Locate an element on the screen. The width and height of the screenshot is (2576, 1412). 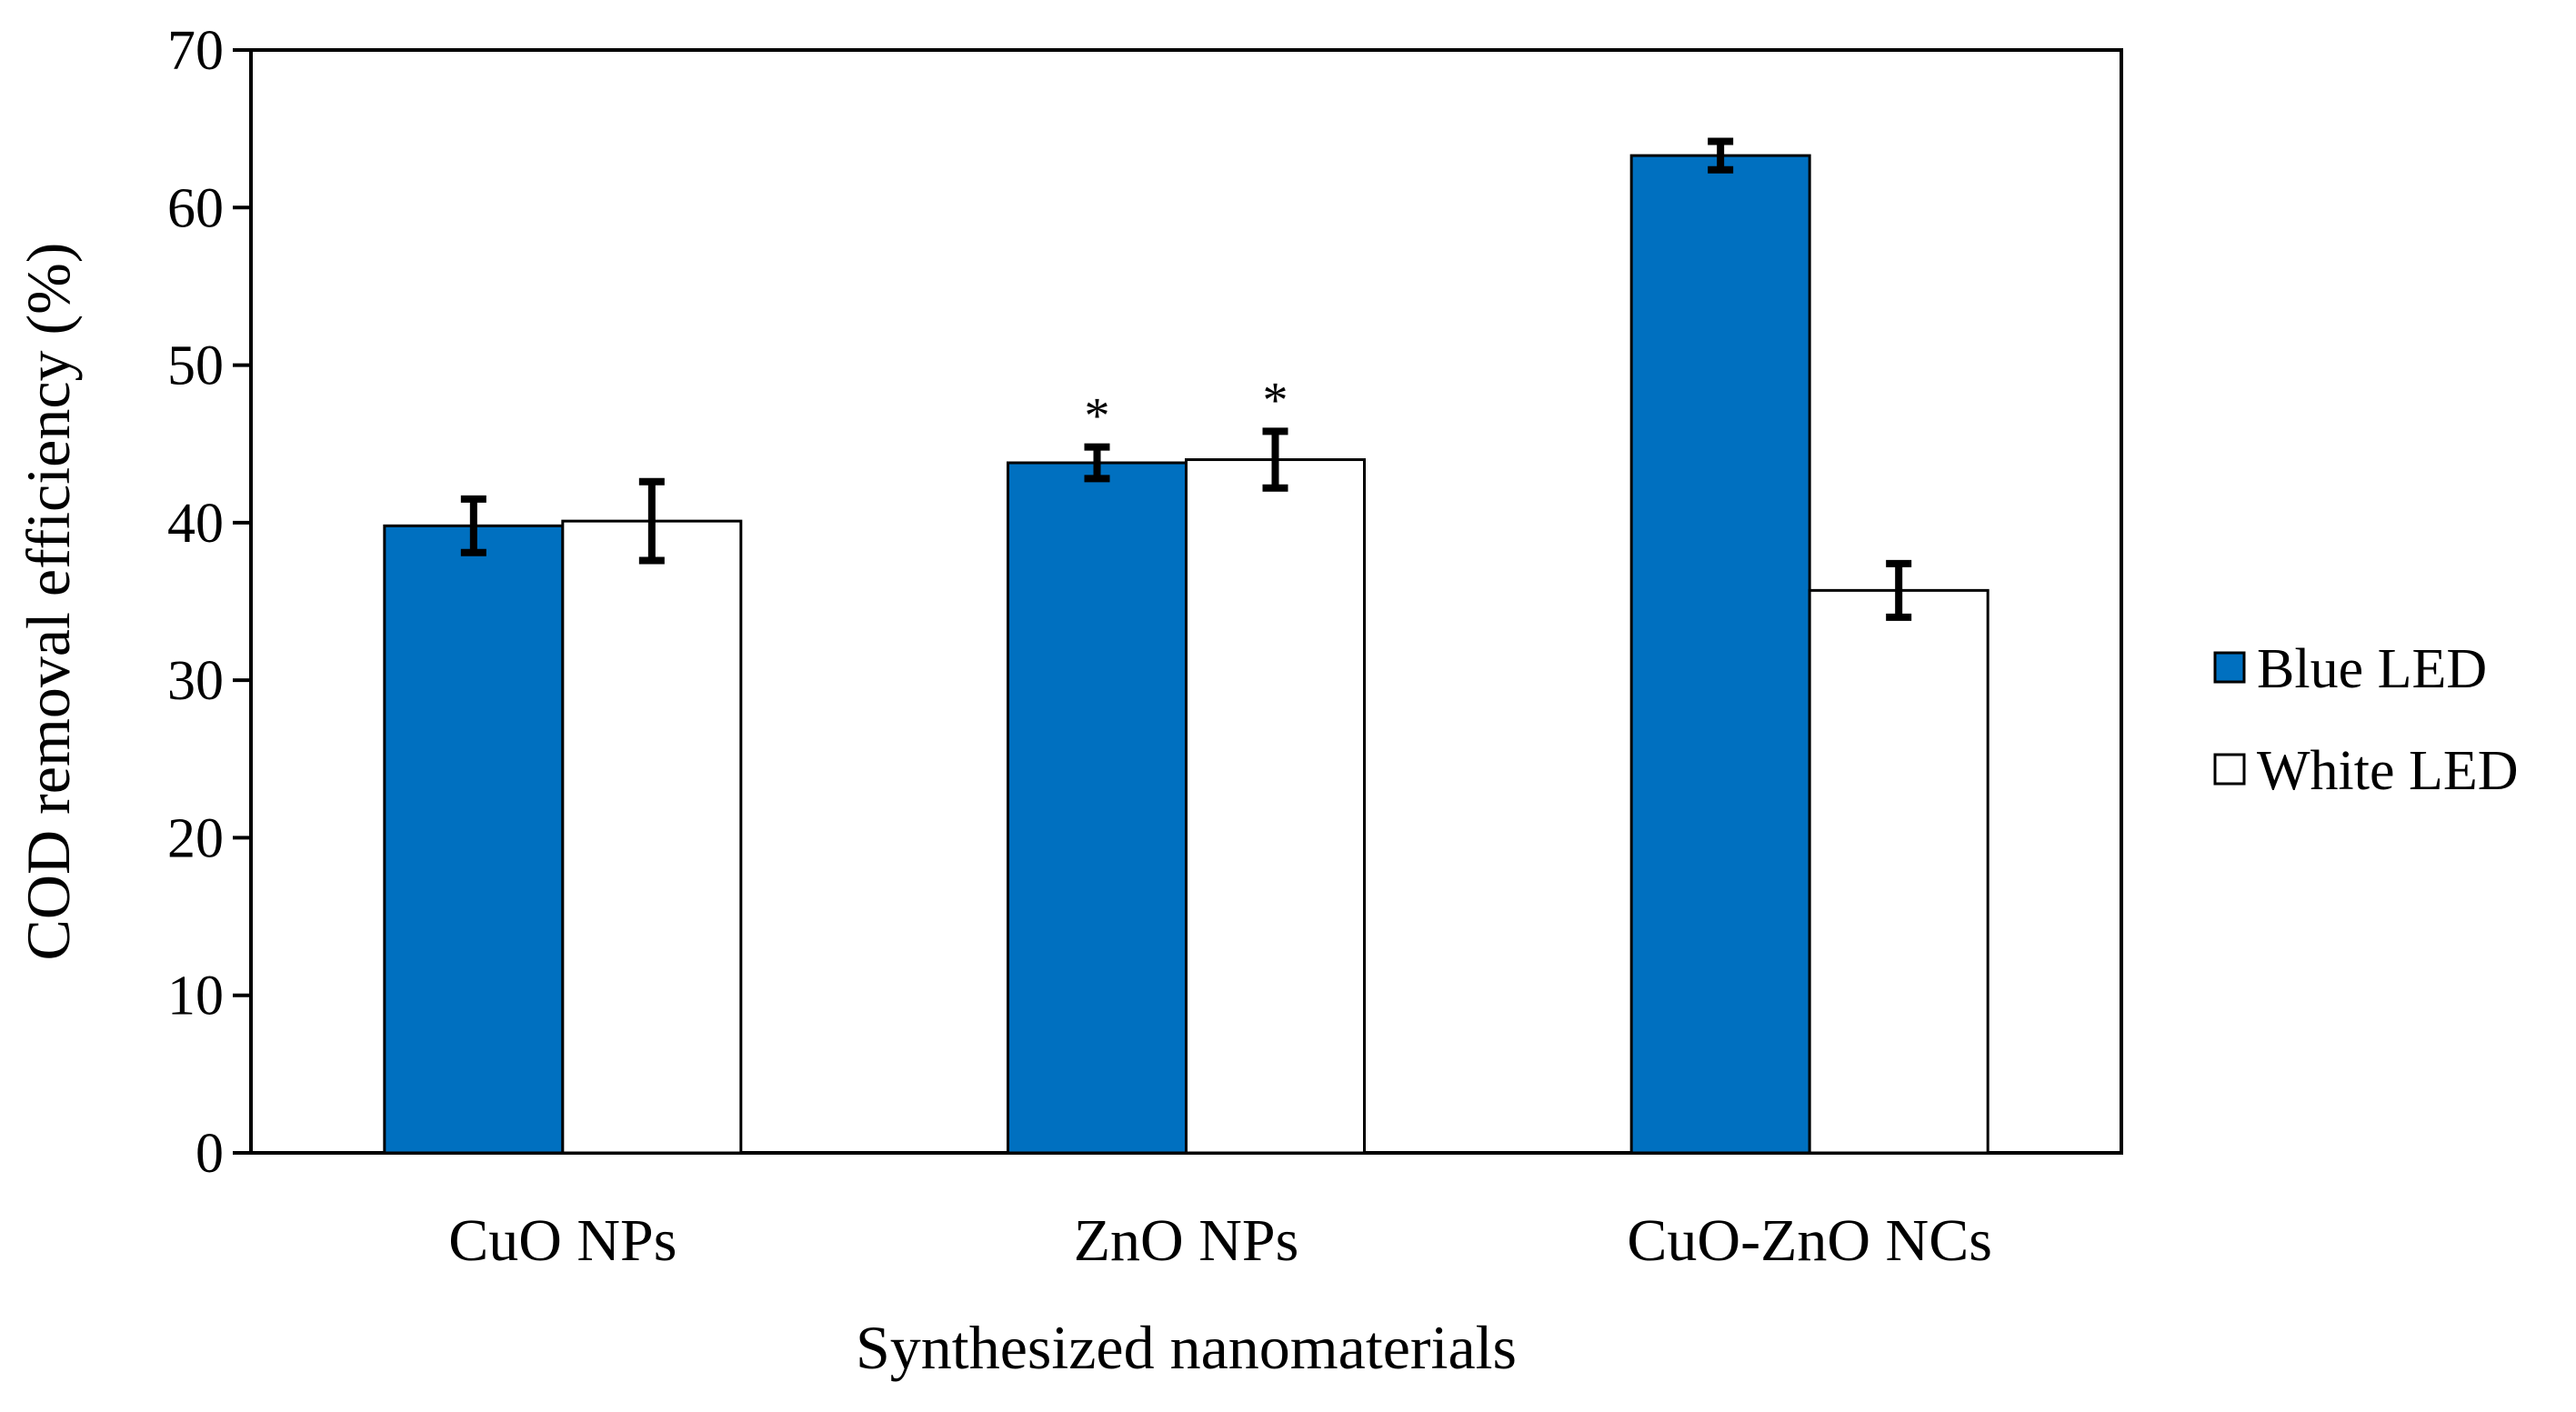
x-axis-title: Synthesized nanomaterials is located at coordinates (1186, 1347).